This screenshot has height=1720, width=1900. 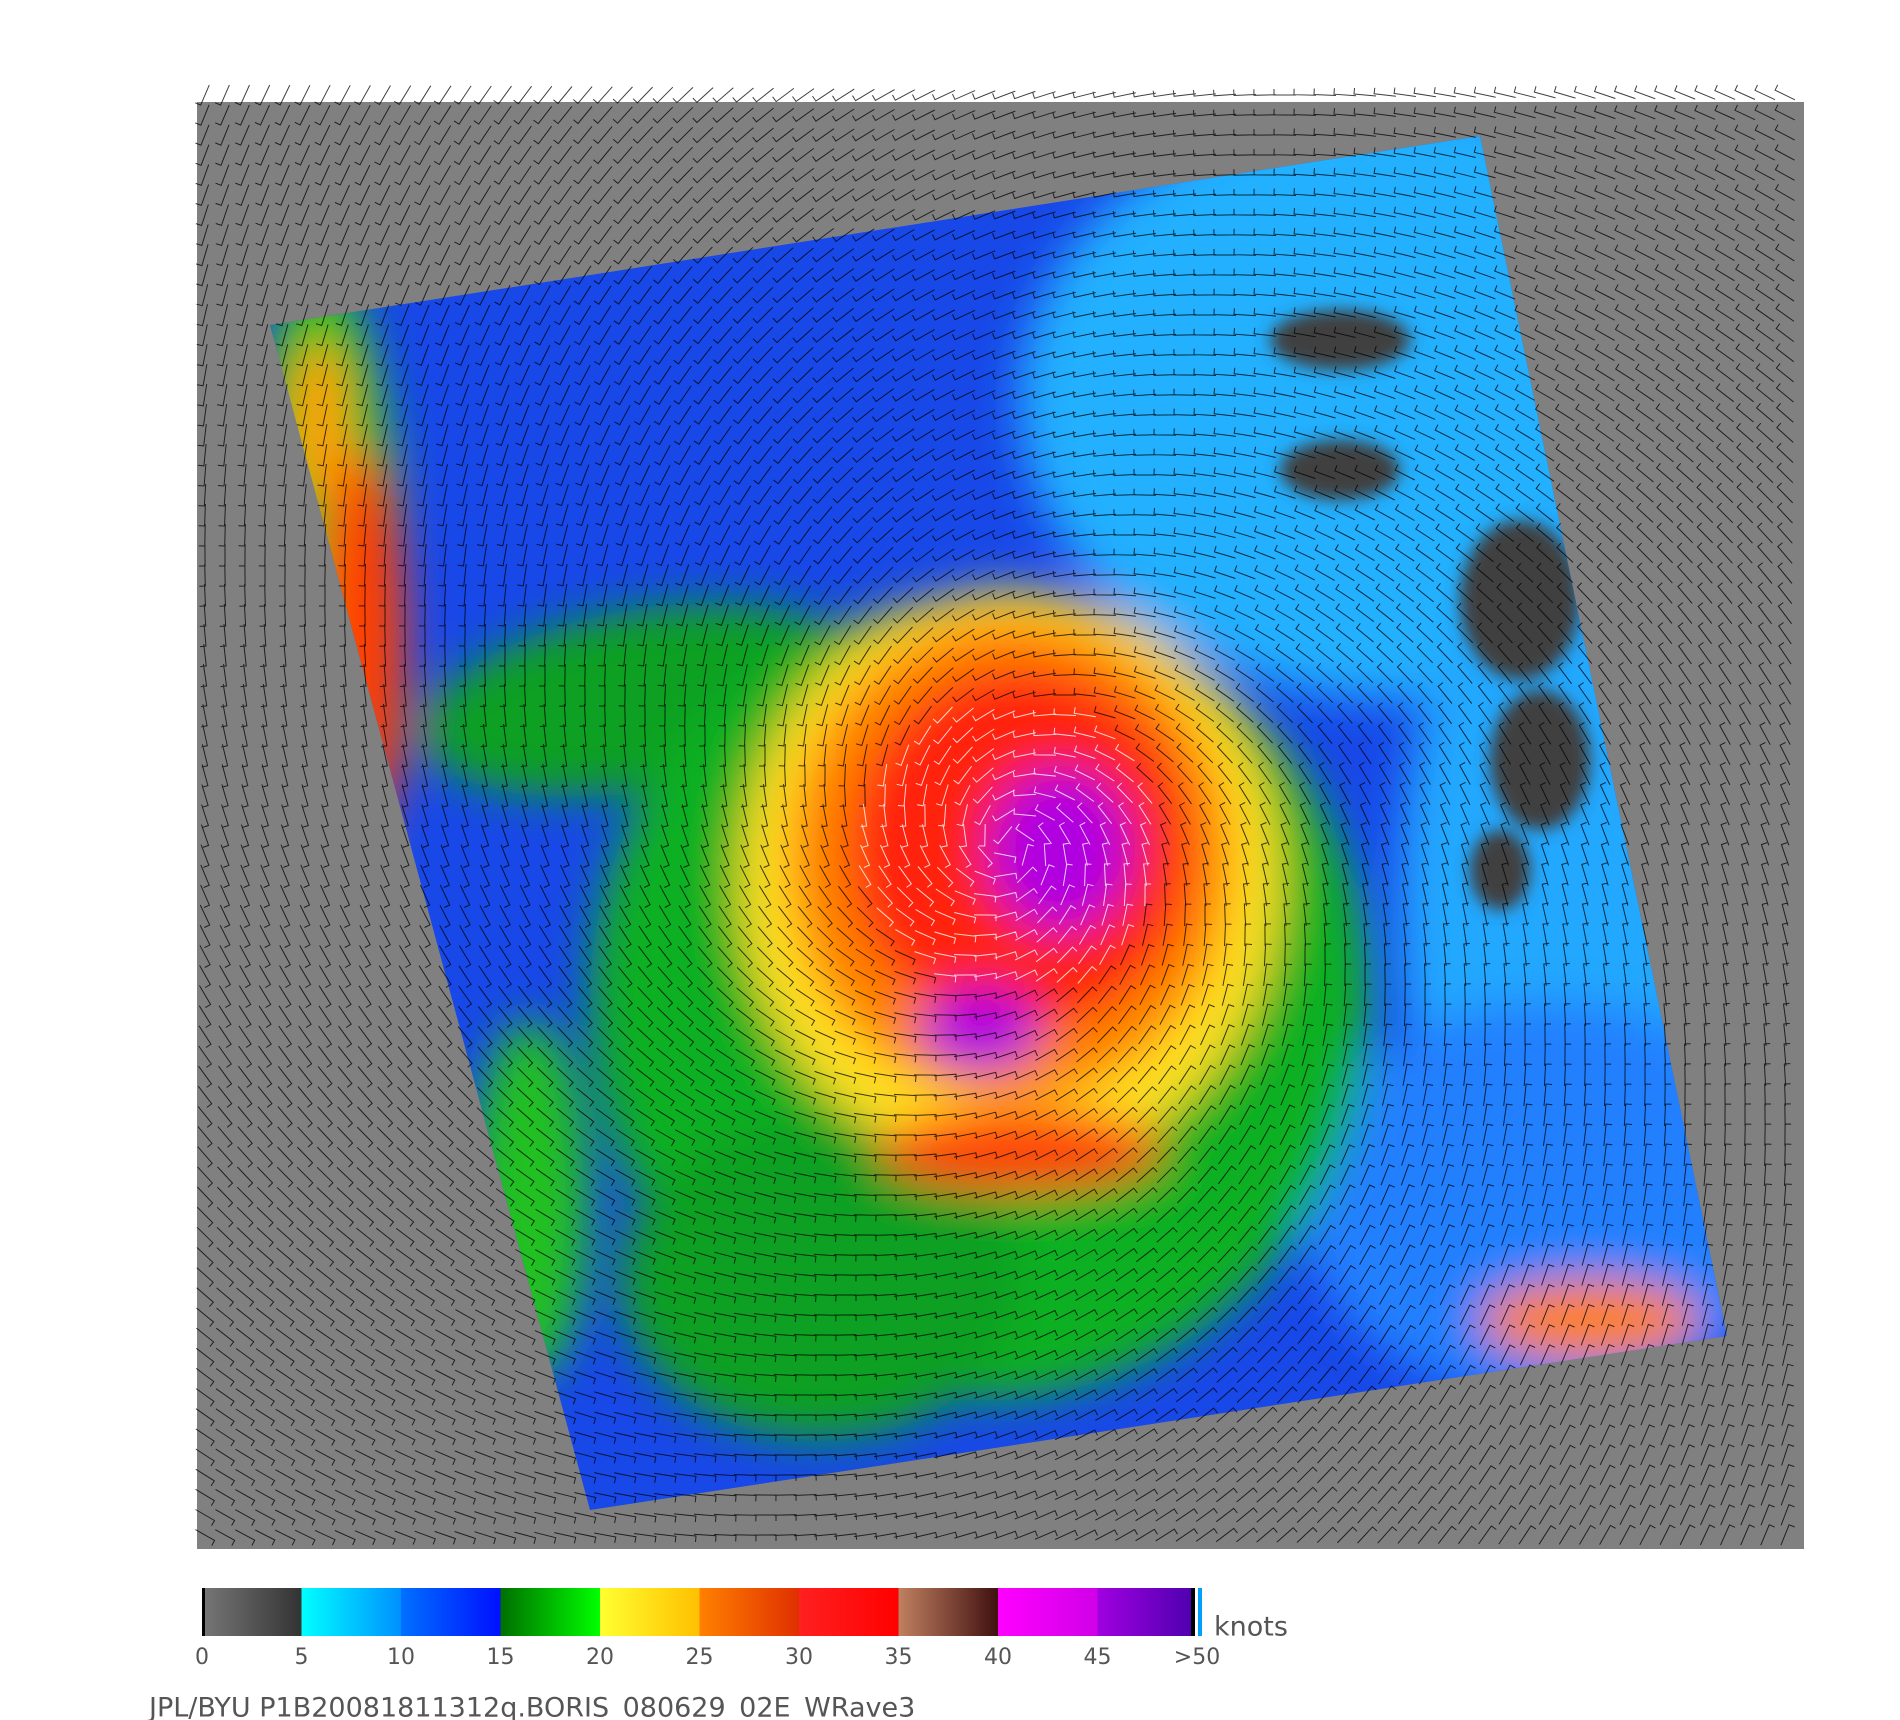 I want to click on colorbar-tick-label: 35, so click(x=899, y=1657).